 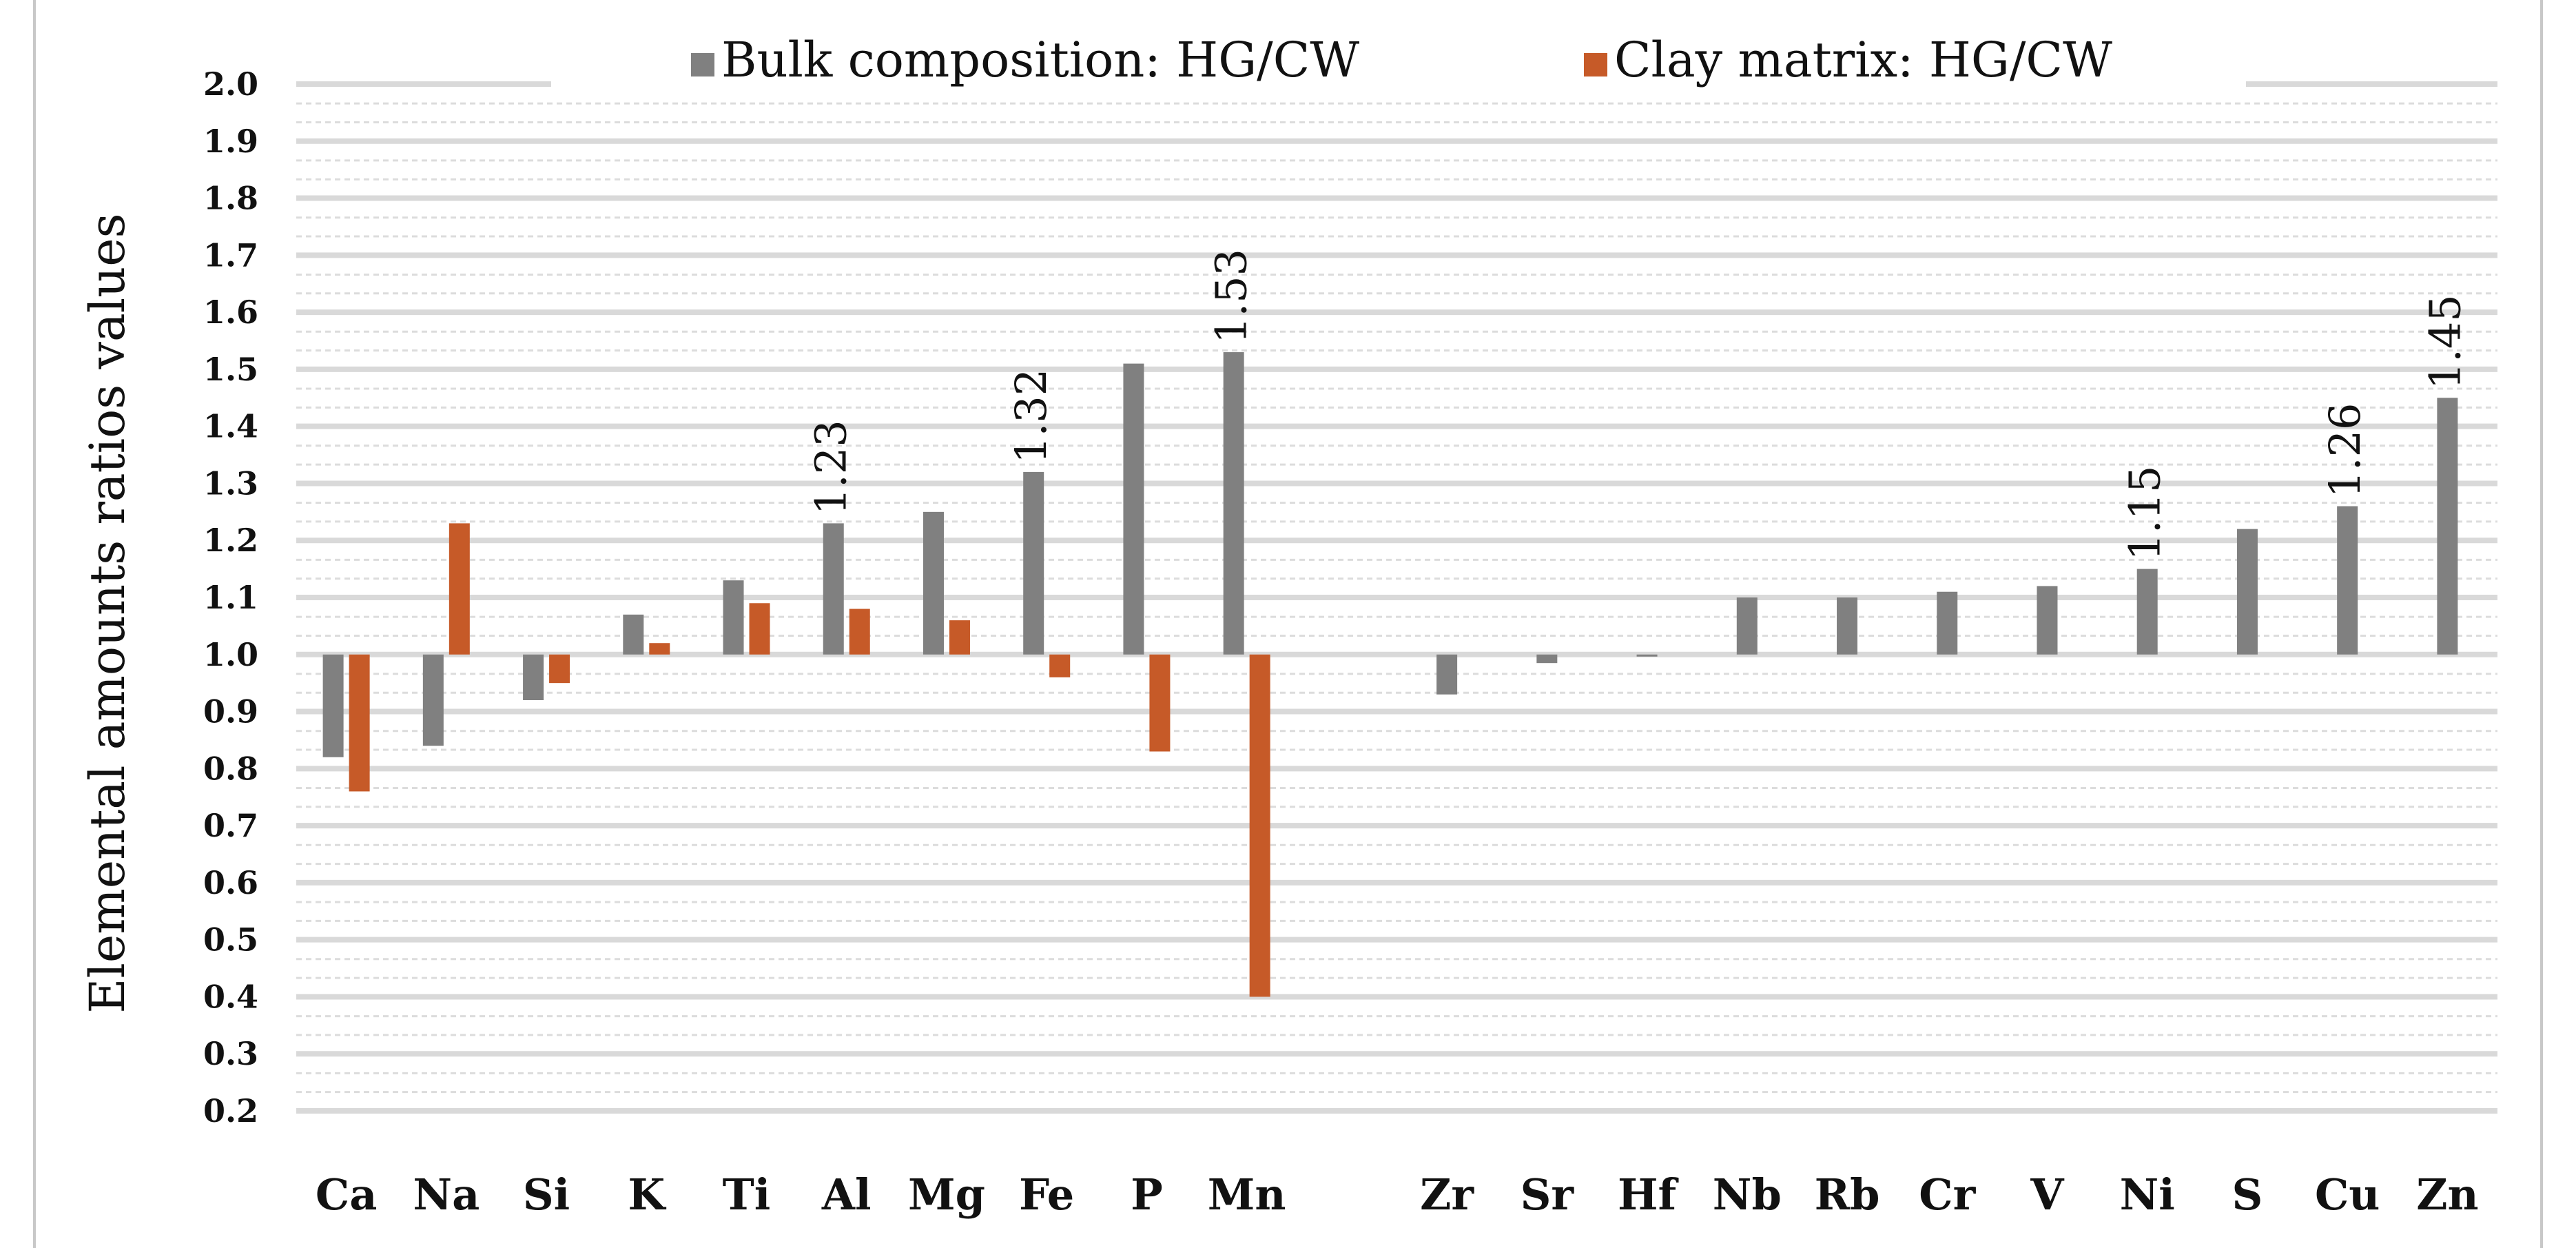 What do you see at coordinates (230, 883) in the screenshot?
I see `y-tick-label: 0.6` at bounding box center [230, 883].